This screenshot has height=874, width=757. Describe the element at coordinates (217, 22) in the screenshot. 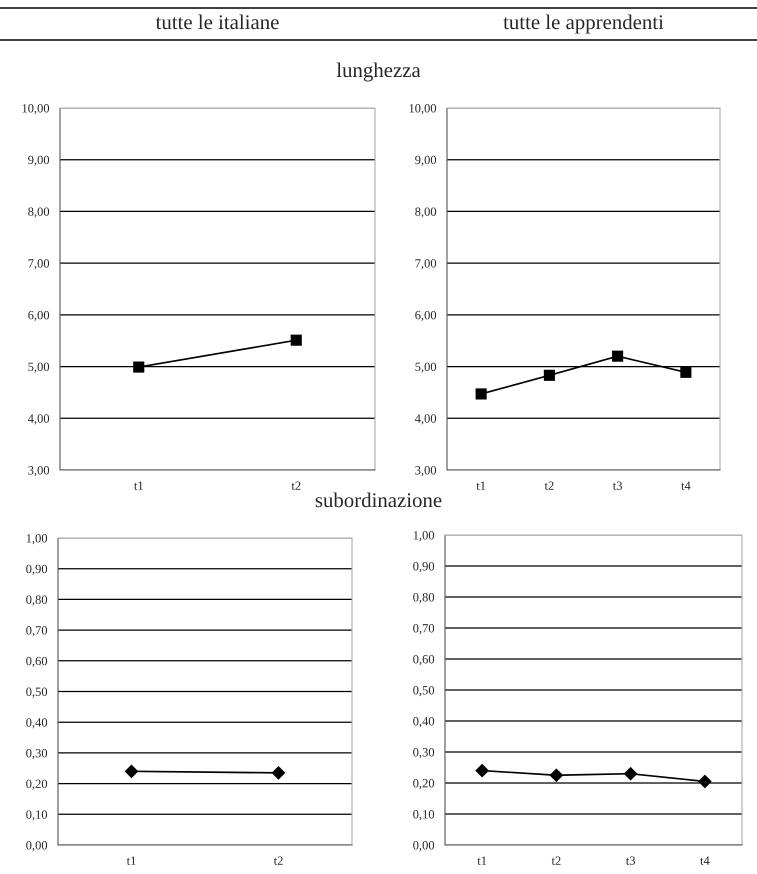

I see `chart-title: tutte le italiane` at that location.